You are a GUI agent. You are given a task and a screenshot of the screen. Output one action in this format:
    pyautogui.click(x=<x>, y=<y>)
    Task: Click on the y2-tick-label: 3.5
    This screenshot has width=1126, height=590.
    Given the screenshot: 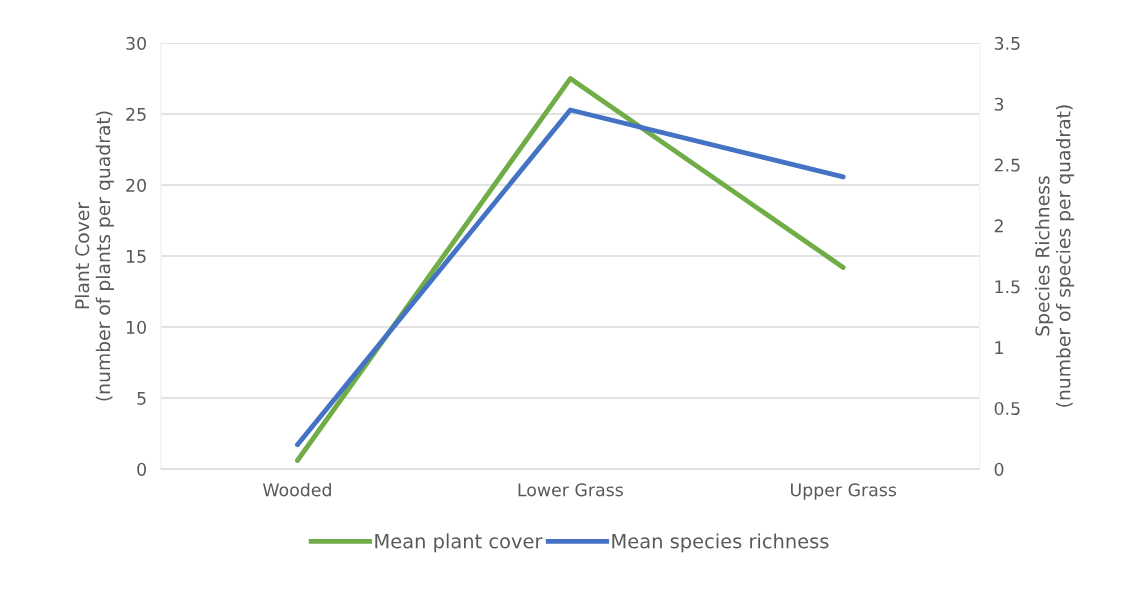 What is the action you would take?
    pyautogui.click(x=1007, y=43)
    